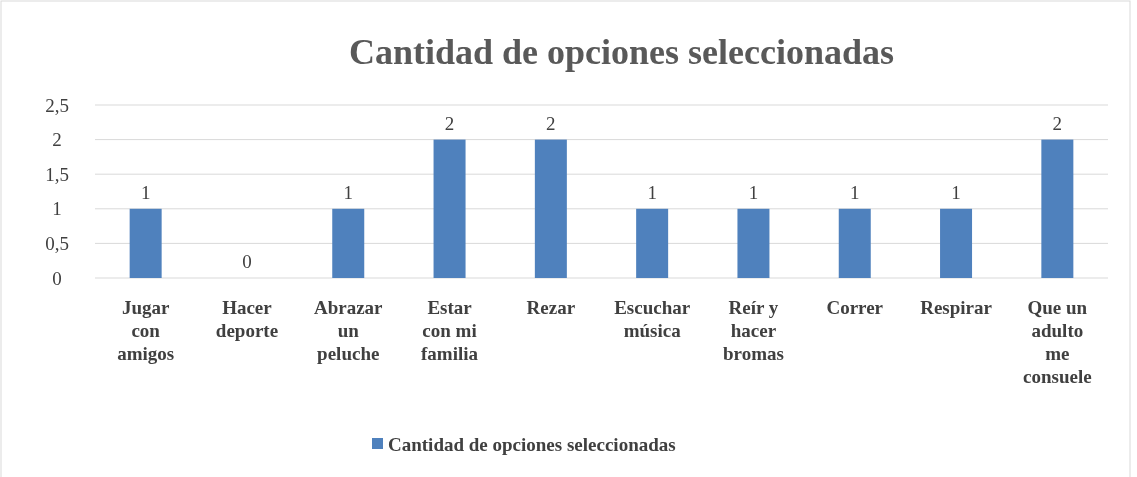  Describe the element at coordinates (753, 330) in the screenshot. I see `x-tick-label: Reír y hacer bromas` at that location.